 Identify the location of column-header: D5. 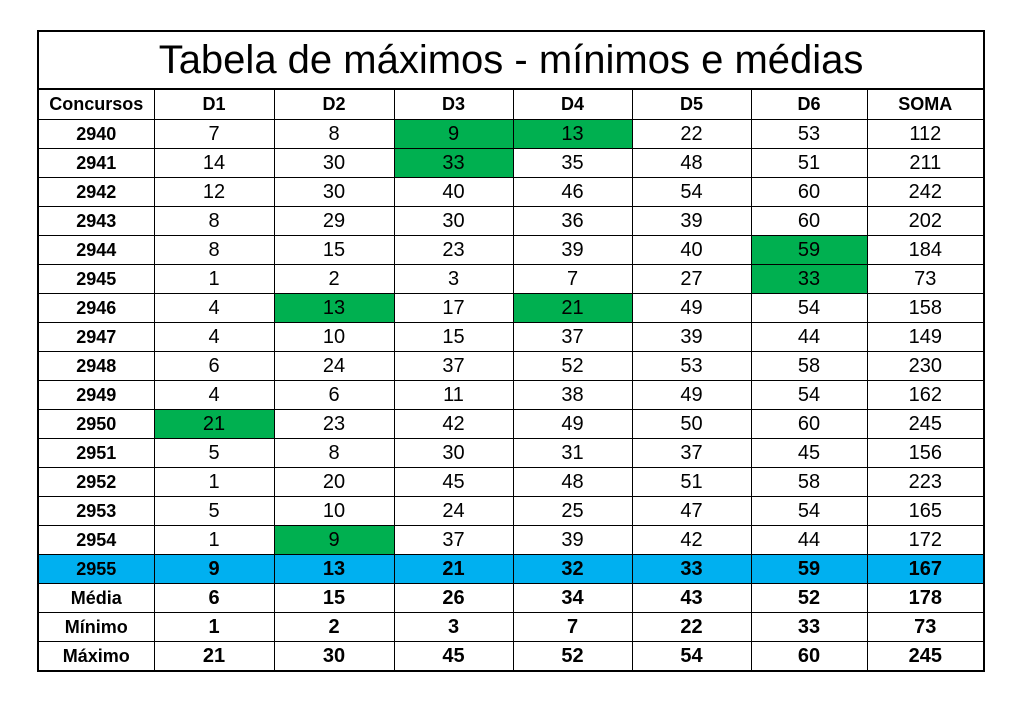
(691, 104).